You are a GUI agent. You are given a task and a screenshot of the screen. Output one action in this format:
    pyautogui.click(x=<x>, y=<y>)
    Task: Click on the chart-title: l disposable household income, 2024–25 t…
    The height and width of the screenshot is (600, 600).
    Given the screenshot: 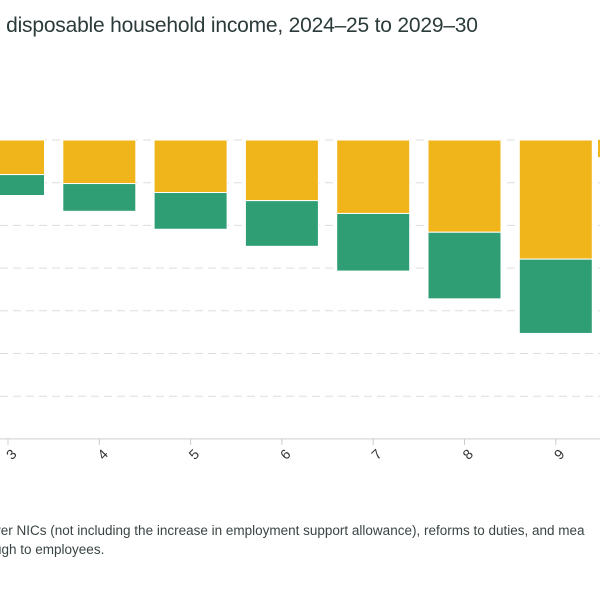 What is the action you would take?
    pyautogui.click(x=239, y=25)
    